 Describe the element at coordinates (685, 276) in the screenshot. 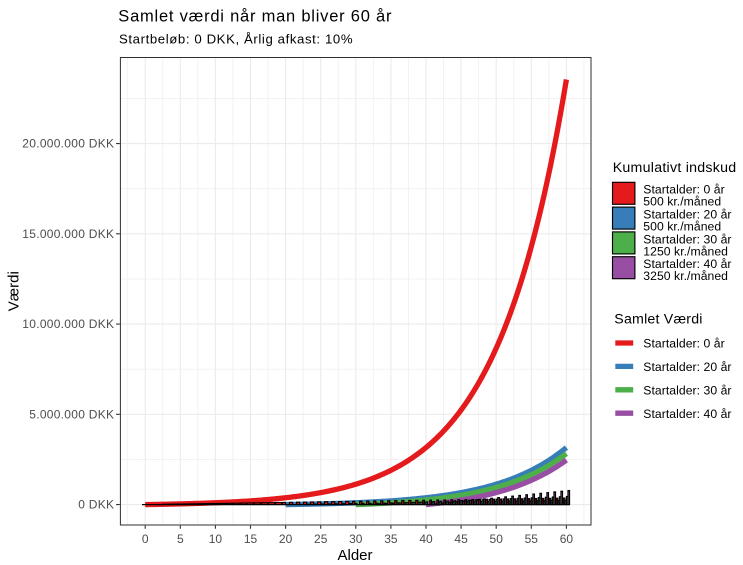

I see `svg-text: 3250 kr./måned` at that location.